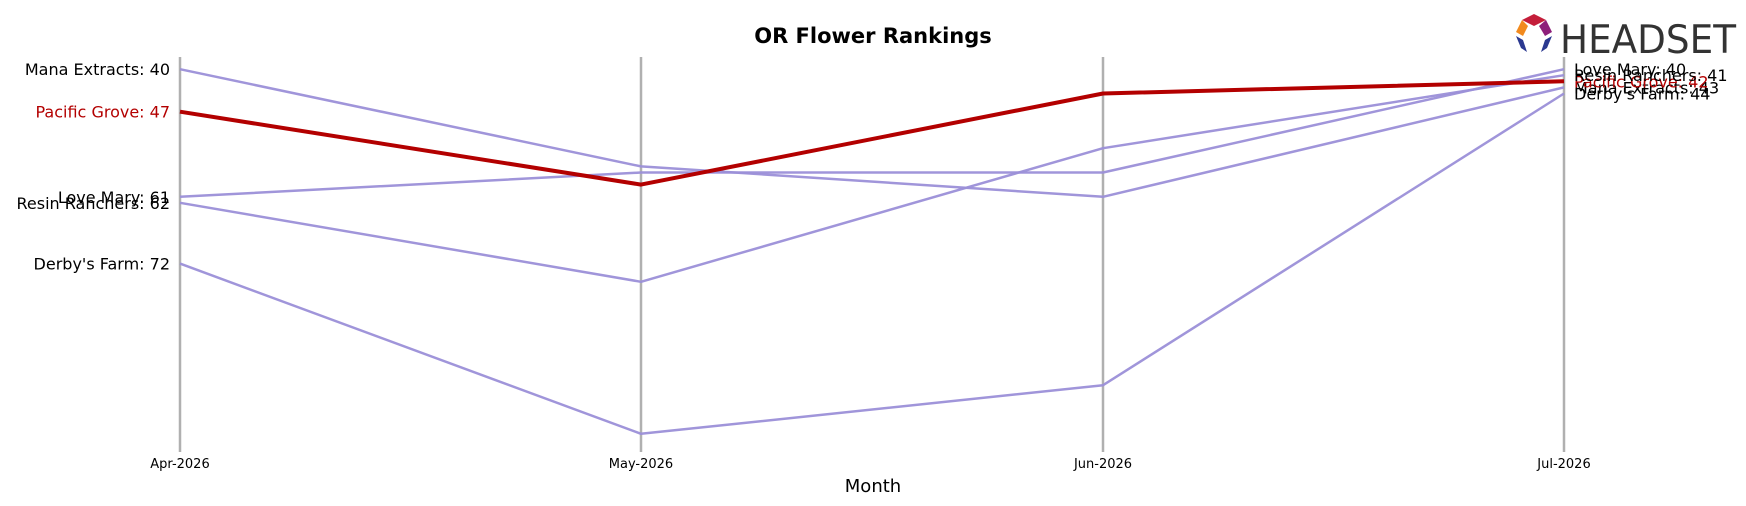  I want to click on start-label-mana-extracts: Mana Extracts: 40, so click(97, 69).